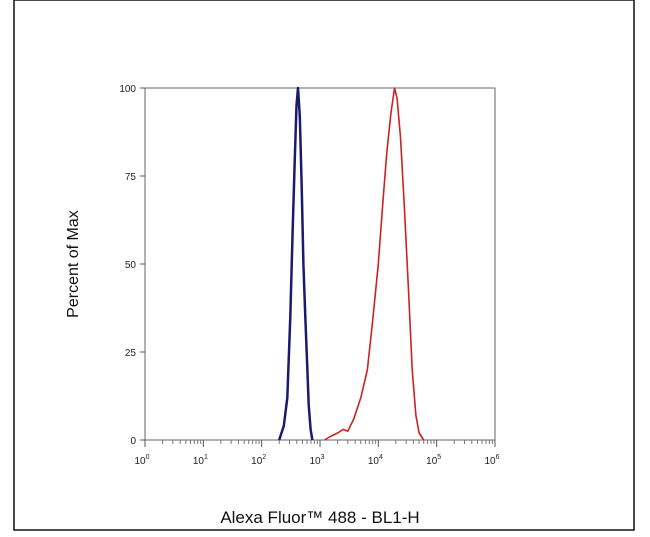  I want to click on x-tick-exponent: 3, so click(323, 457).